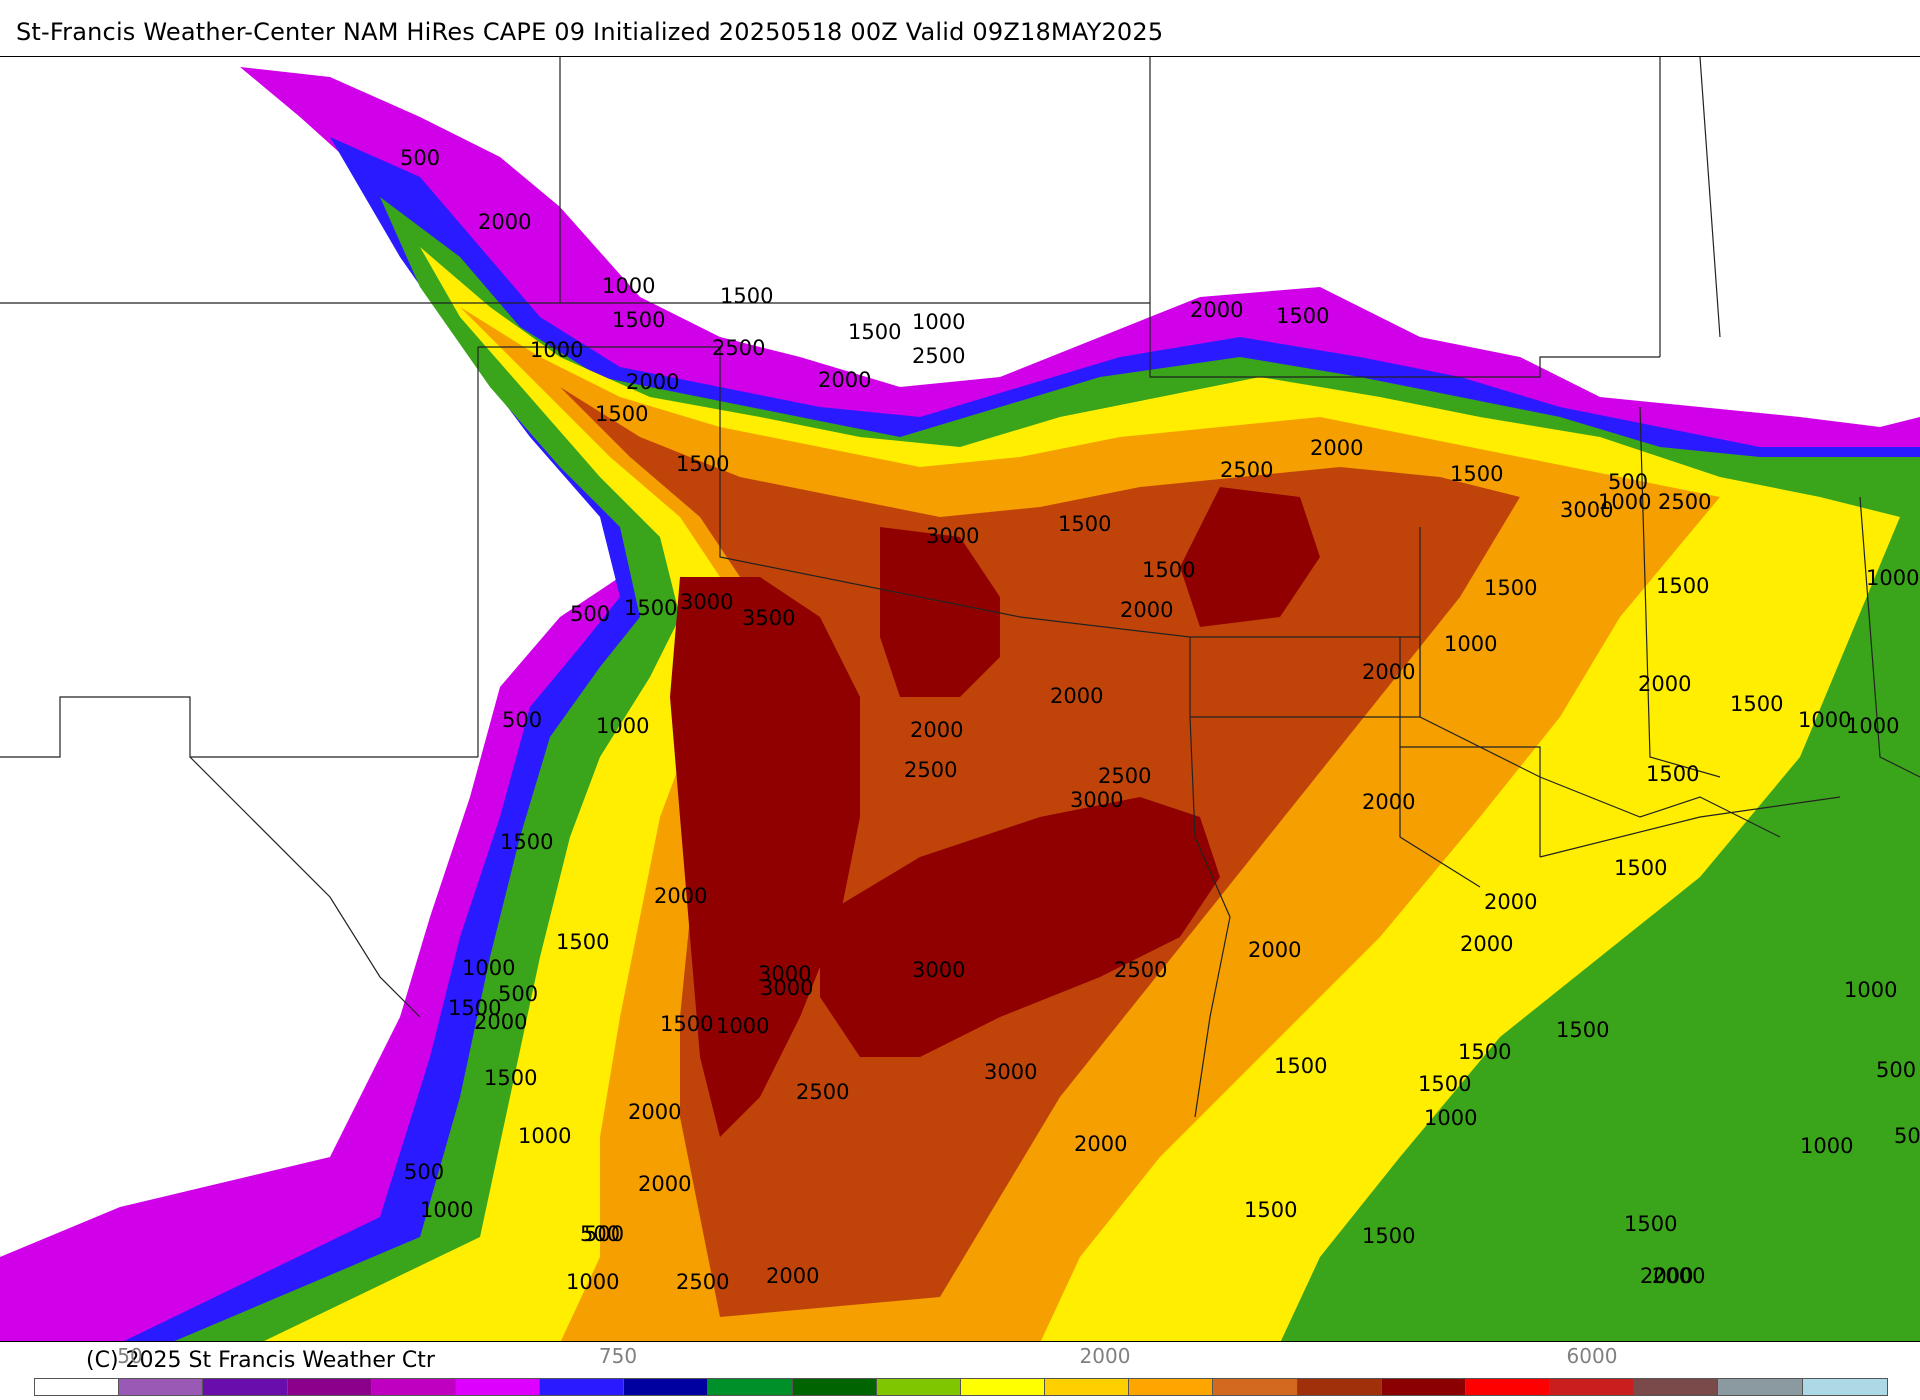 Image resolution: width=1920 pixels, height=1400 pixels. Describe the element at coordinates (1592, 1356) in the screenshot. I see `colorbar-tick-label: 6000` at that location.